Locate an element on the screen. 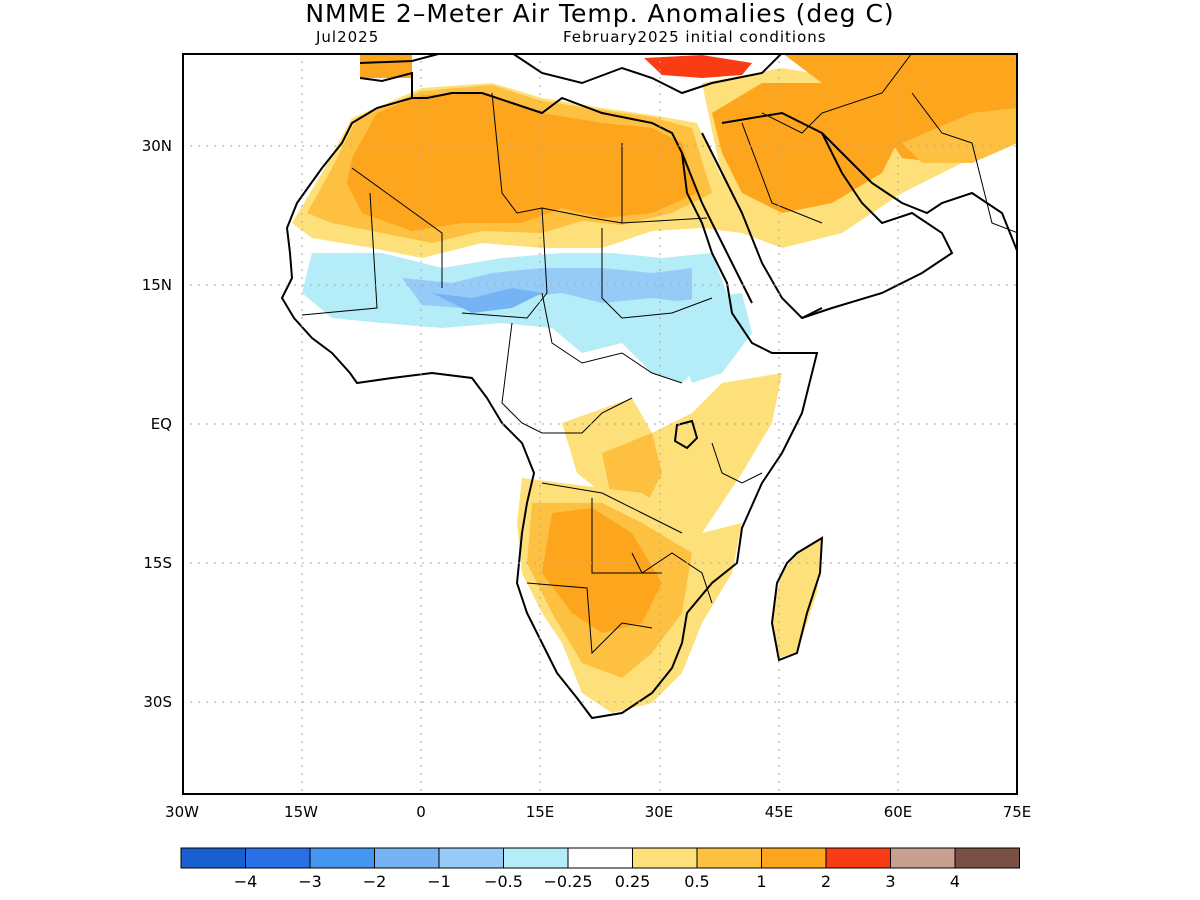  colorbar-label: 2 is located at coordinates (826, 881).